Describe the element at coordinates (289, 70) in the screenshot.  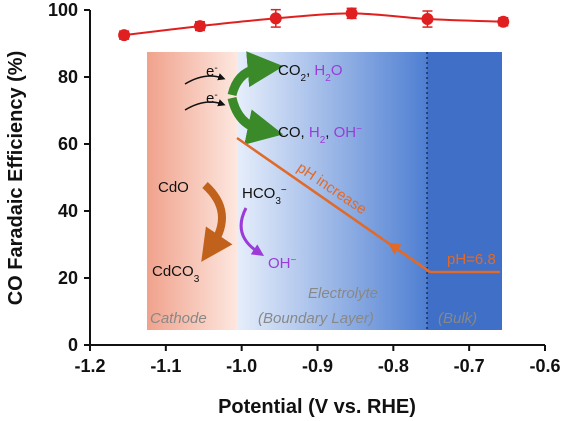
I see `product-co2: CO` at that location.